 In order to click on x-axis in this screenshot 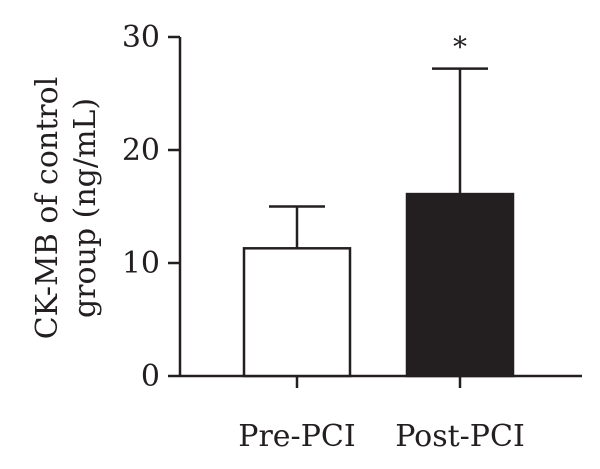, I will do `click(381, 381)`.